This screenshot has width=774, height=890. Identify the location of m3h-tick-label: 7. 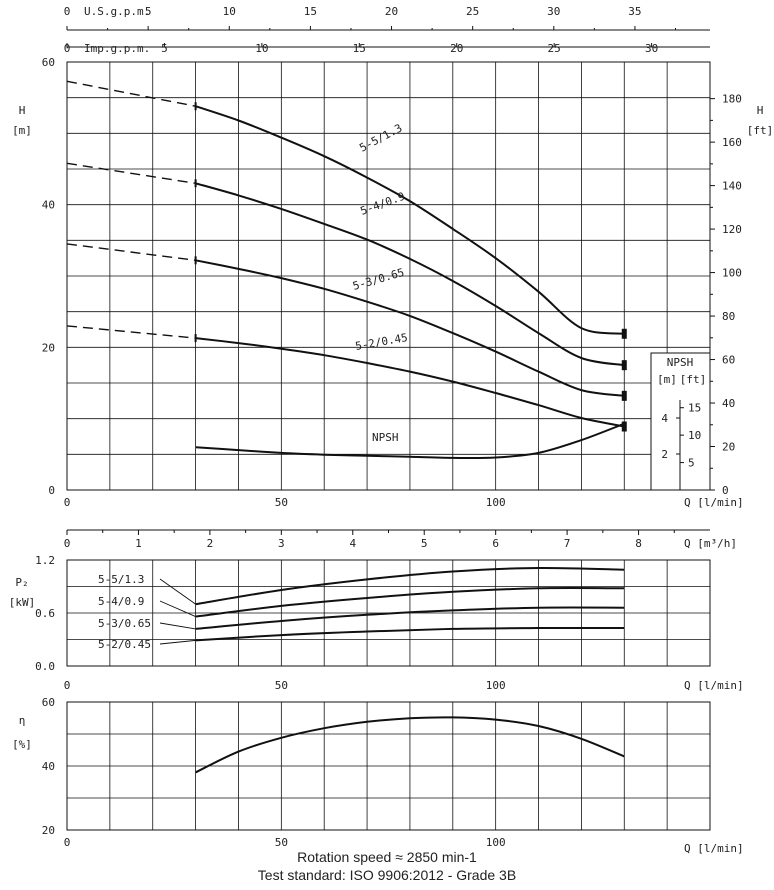
(567, 543).